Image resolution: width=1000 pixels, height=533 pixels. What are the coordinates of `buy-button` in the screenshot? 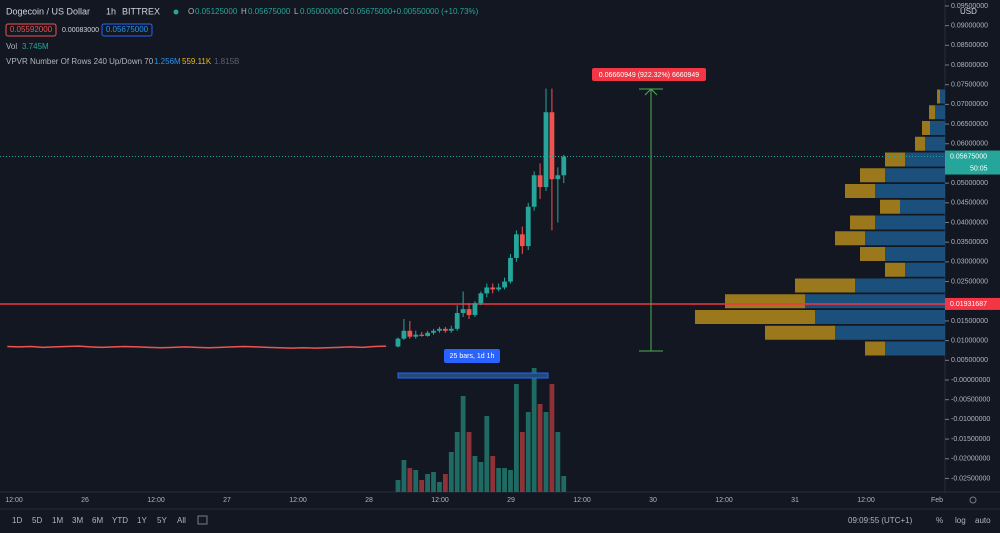 It's located at (127, 30).